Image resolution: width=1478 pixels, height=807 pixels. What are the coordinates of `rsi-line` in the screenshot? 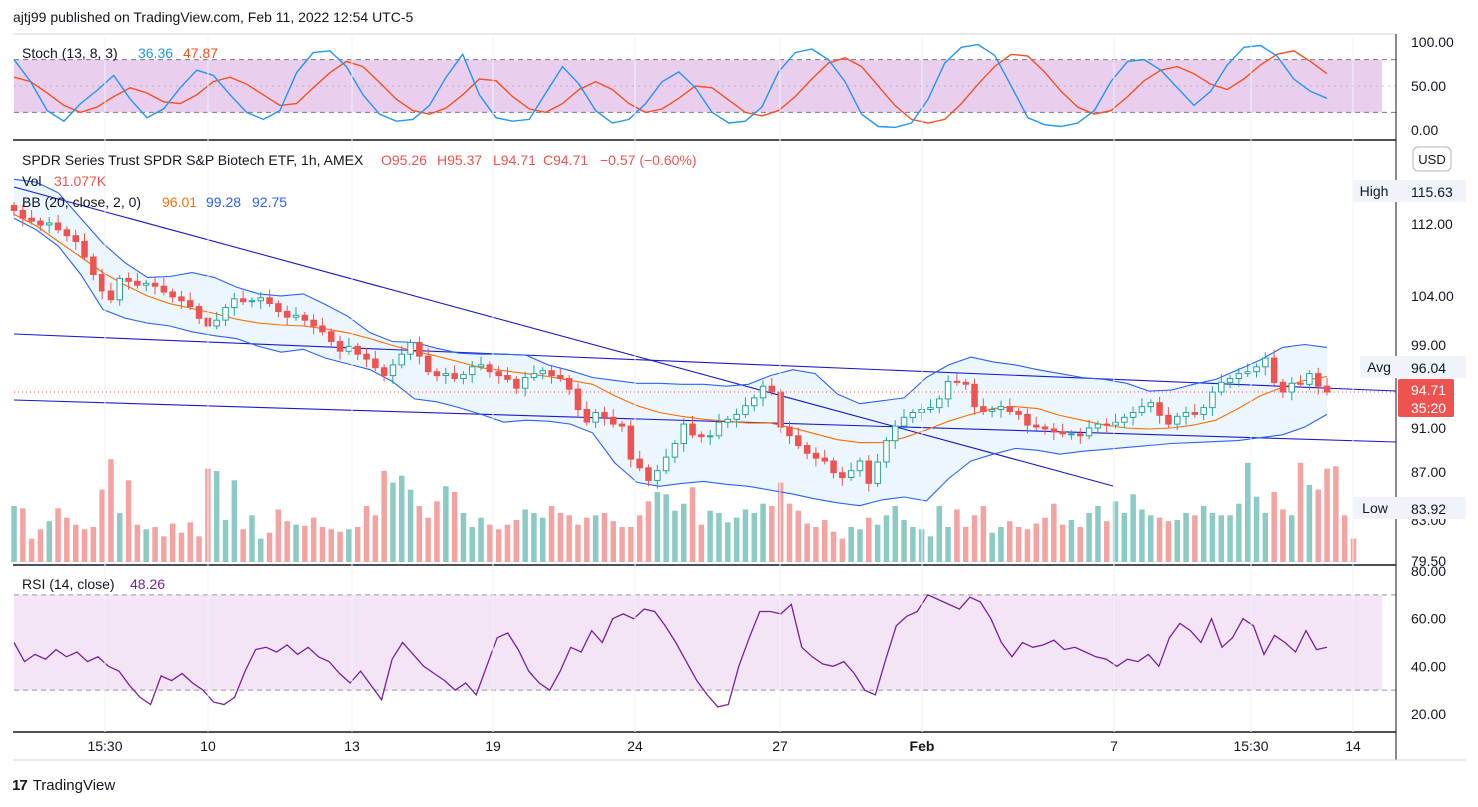 It's located at (670, 650).